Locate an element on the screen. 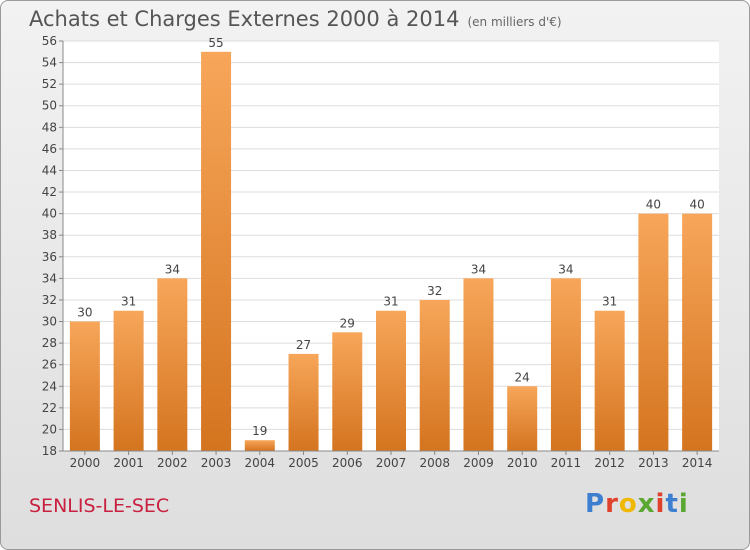 This screenshot has width=750, height=550. y-tick-label: 46 is located at coordinates (49, 149).